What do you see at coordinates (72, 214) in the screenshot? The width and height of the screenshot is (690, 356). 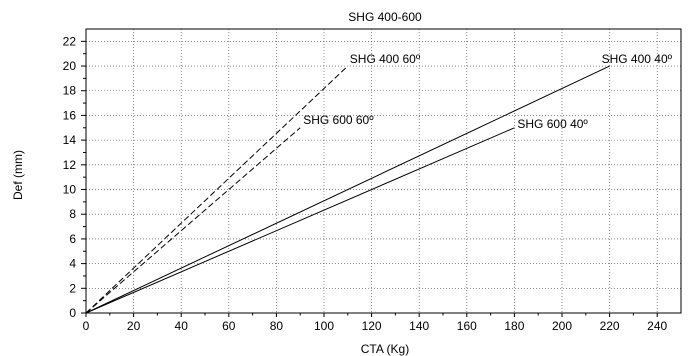 I see `y-tick-label: 8` at bounding box center [72, 214].